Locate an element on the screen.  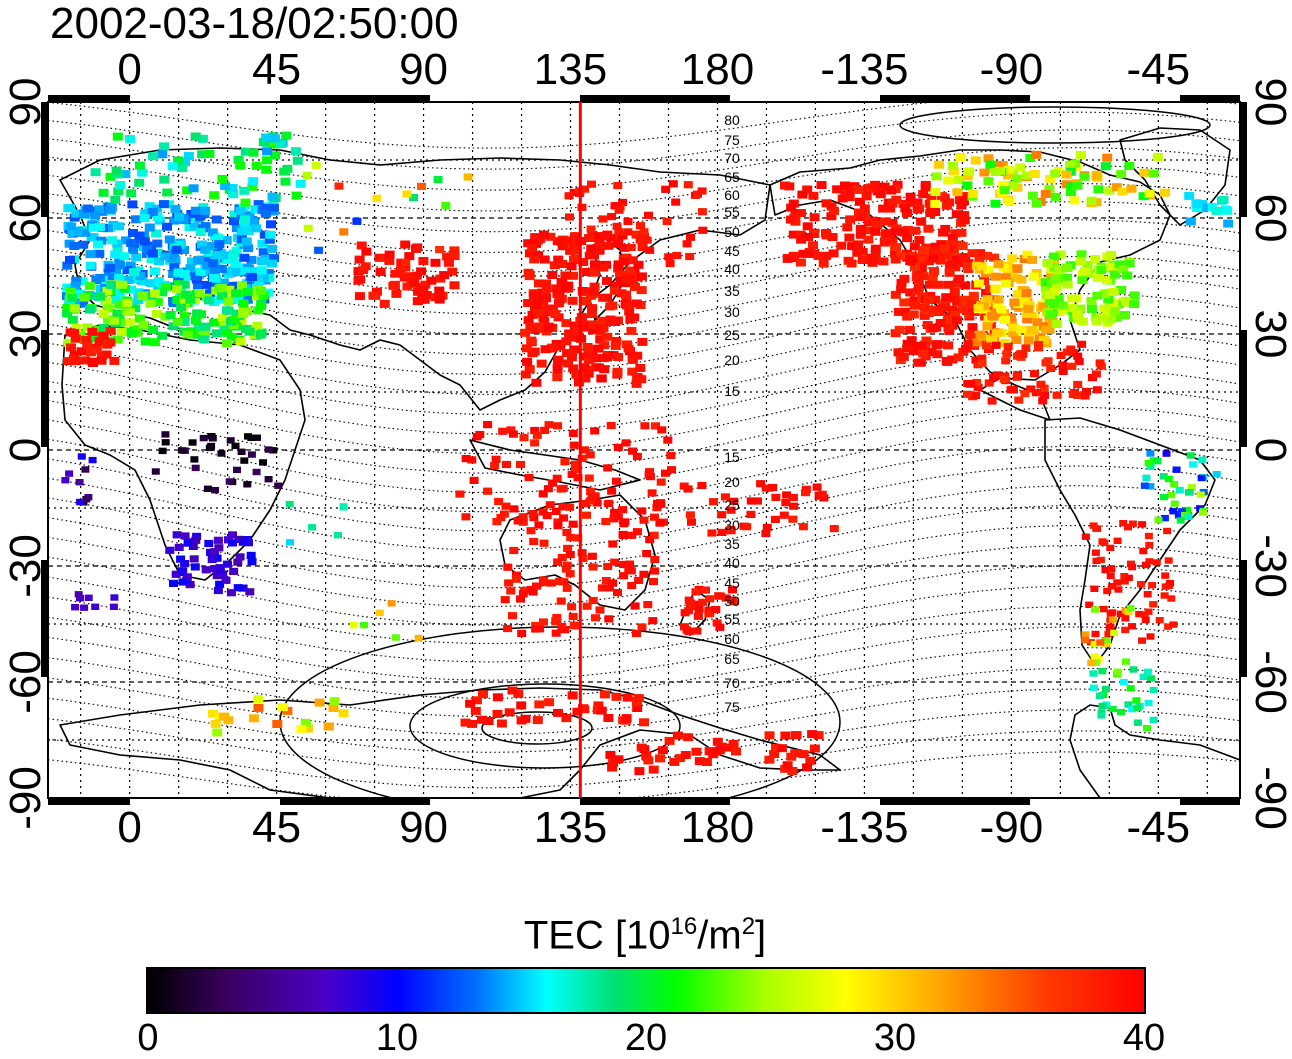
colorbar-tick-label: 30 is located at coordinates (895, 1038).